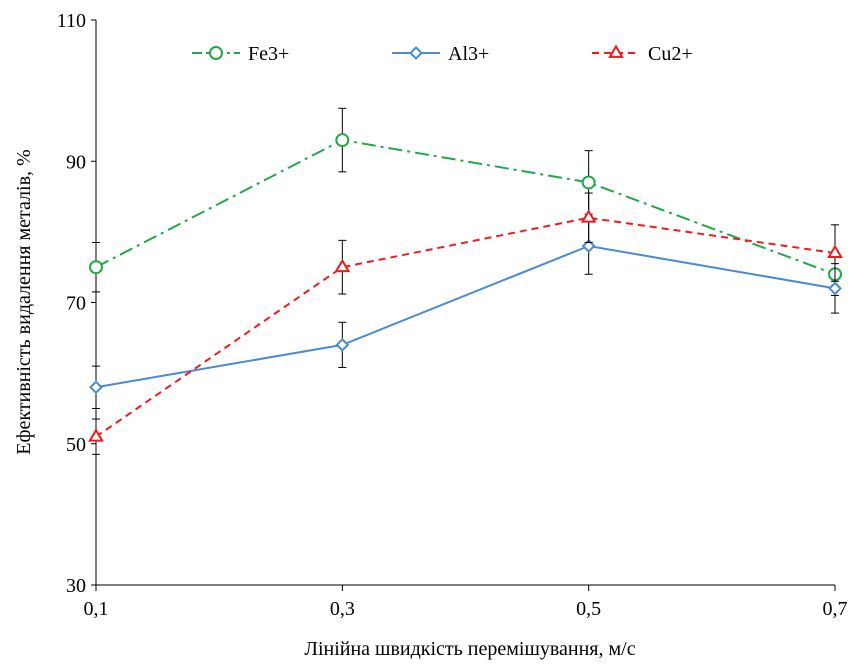  What do you see at coordinates (240, 54) in the screenshot?
I see `legend-item-fe3: Fe3+` at bounding box center [240, 54].